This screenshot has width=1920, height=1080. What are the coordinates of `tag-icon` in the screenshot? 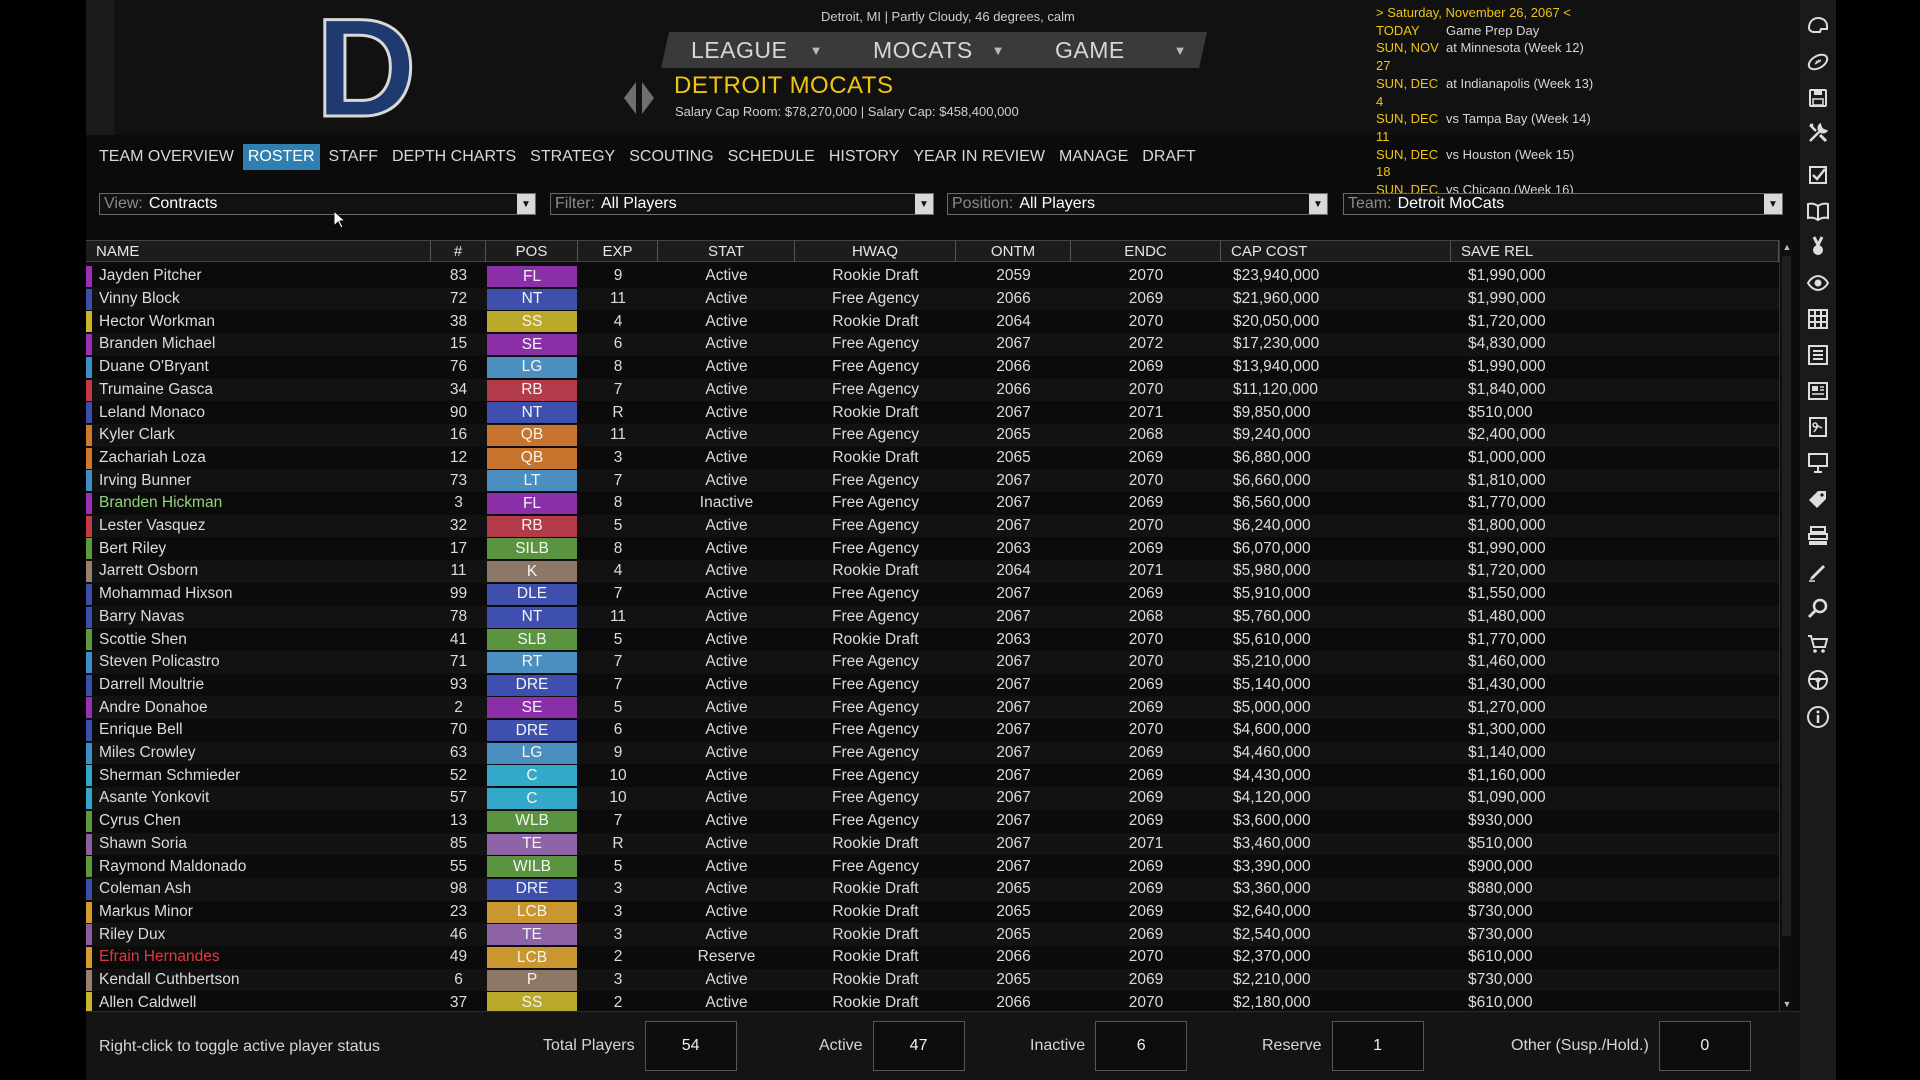 It's located at (1818, 500).